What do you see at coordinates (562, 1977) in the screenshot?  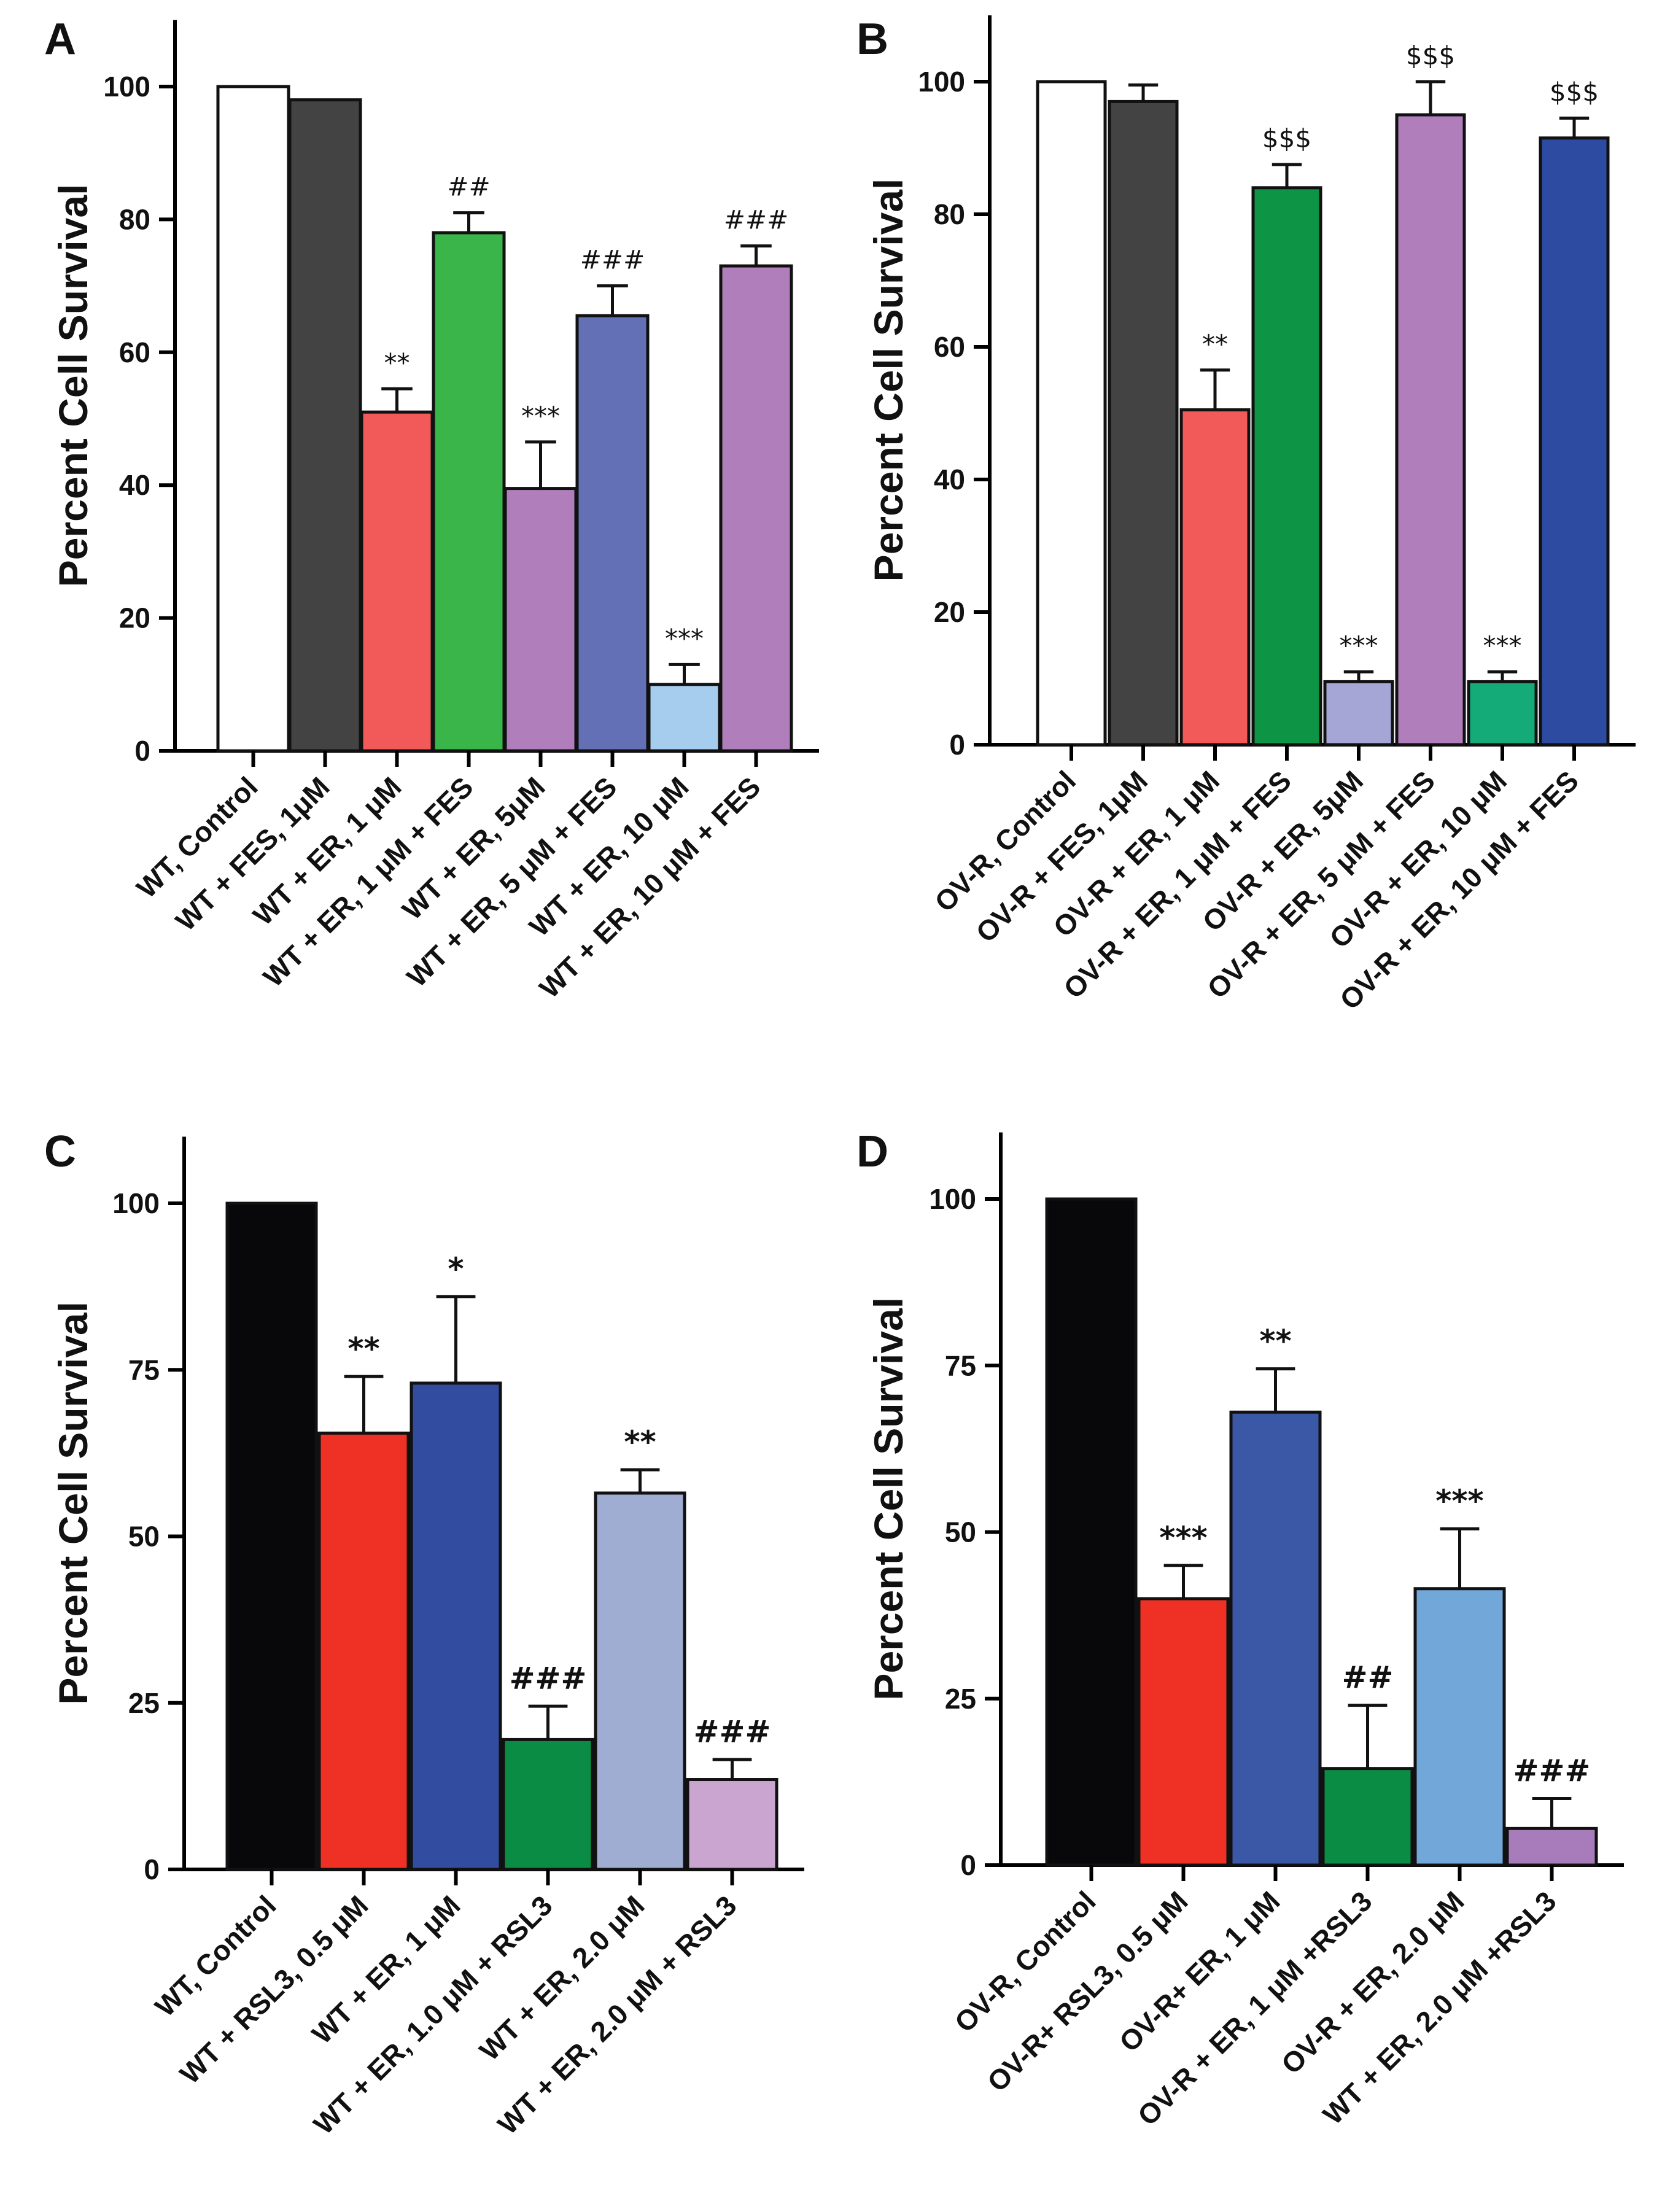 I see `category-label: WT + ER, 2.0 μM` at bounding box center [562, 1977].